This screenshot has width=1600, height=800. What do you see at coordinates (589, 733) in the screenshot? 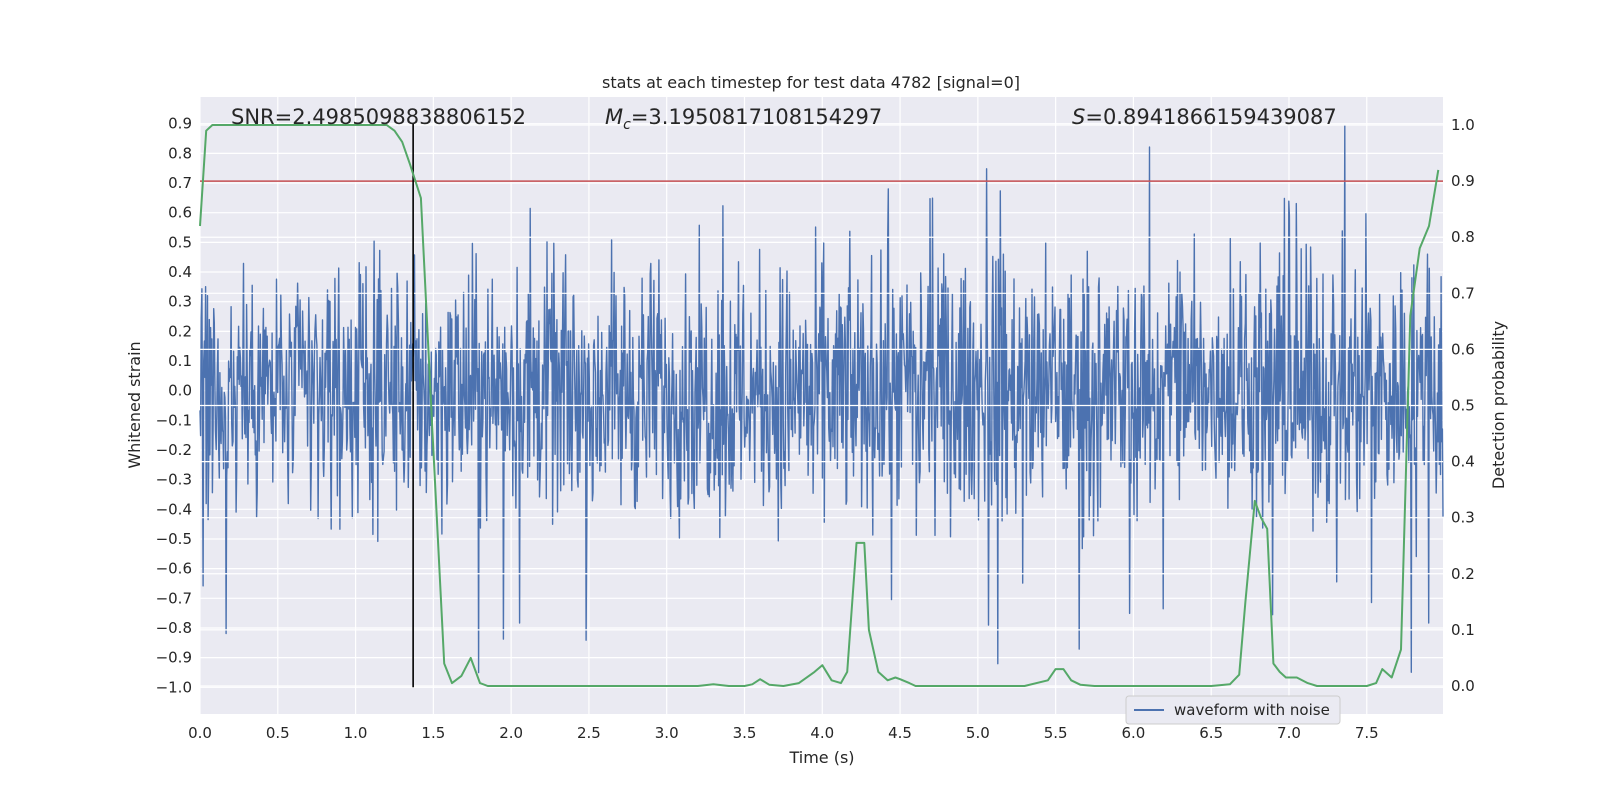
I see `x-tick-label: 2.5` at bounding box center [589, 733].